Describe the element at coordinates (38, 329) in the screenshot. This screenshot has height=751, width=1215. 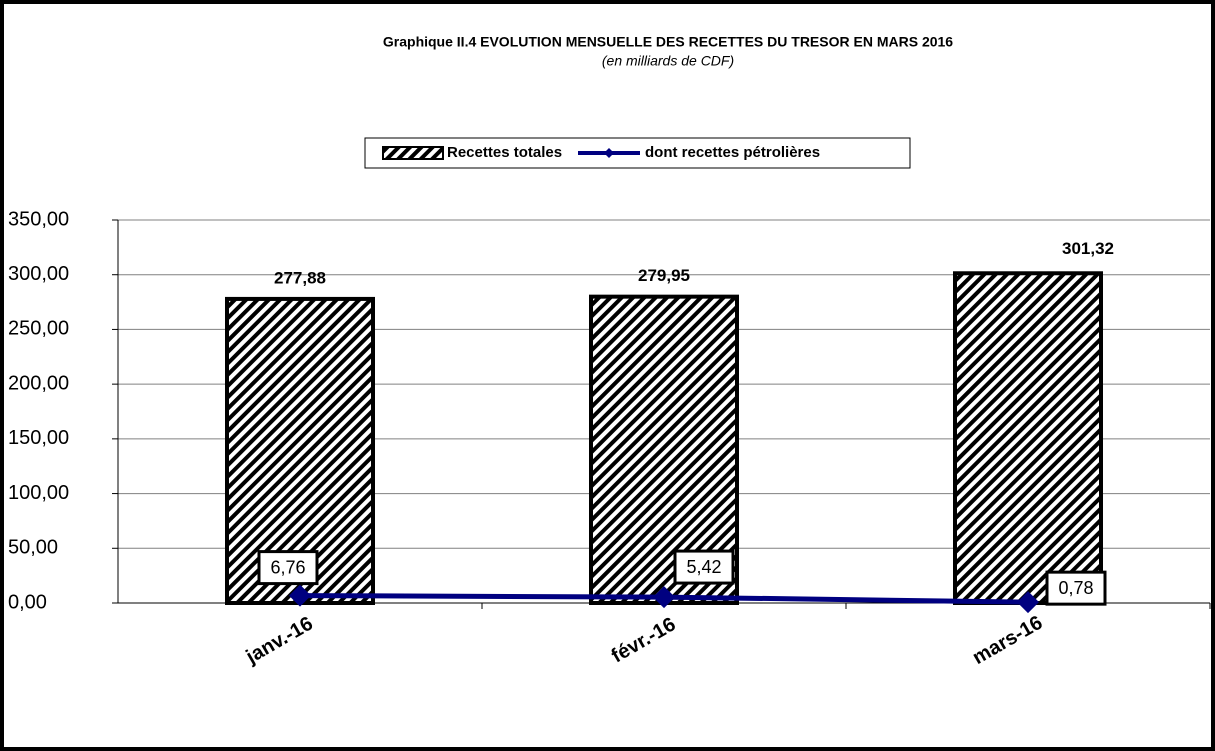
I see `y-tick-label: 250,00` at that location.